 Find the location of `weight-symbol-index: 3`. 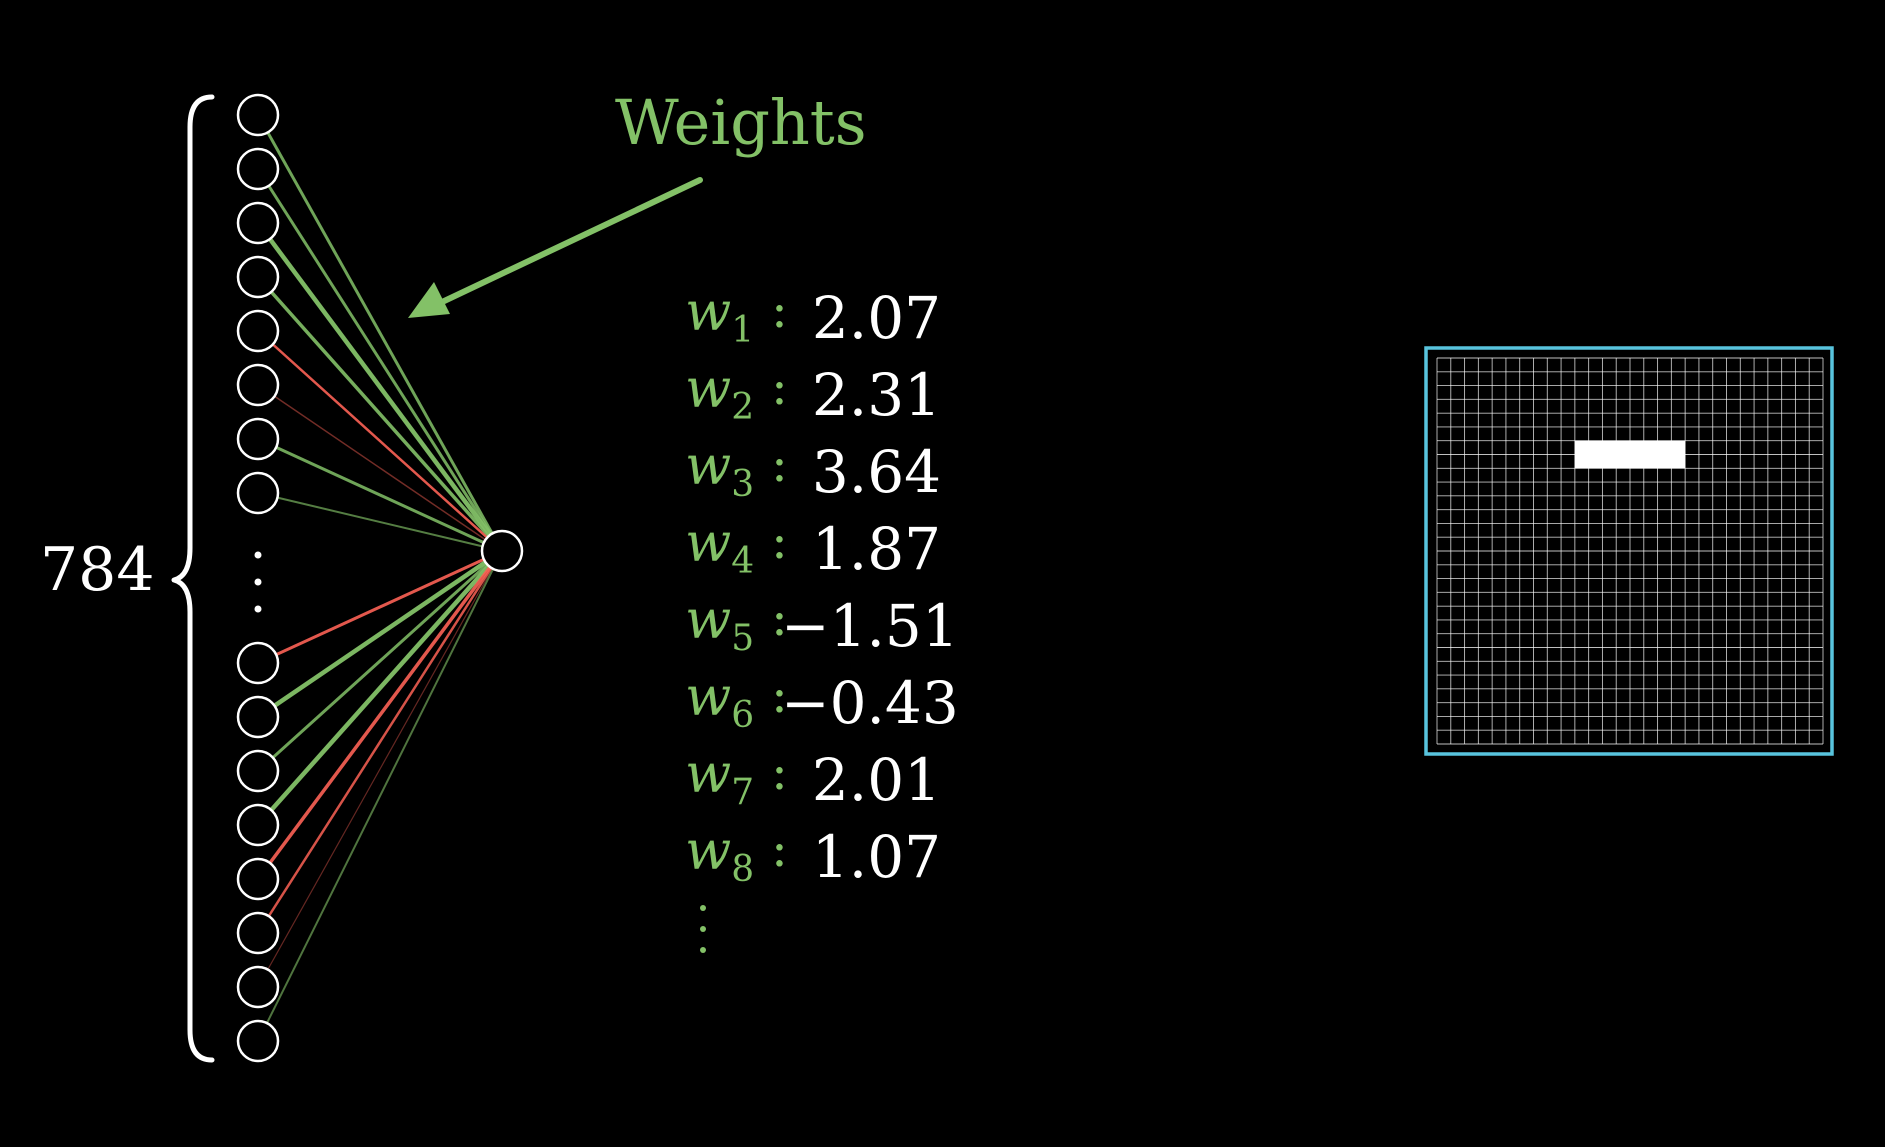

weight-symbol-index: 3 is located at coordinates (743, 484).